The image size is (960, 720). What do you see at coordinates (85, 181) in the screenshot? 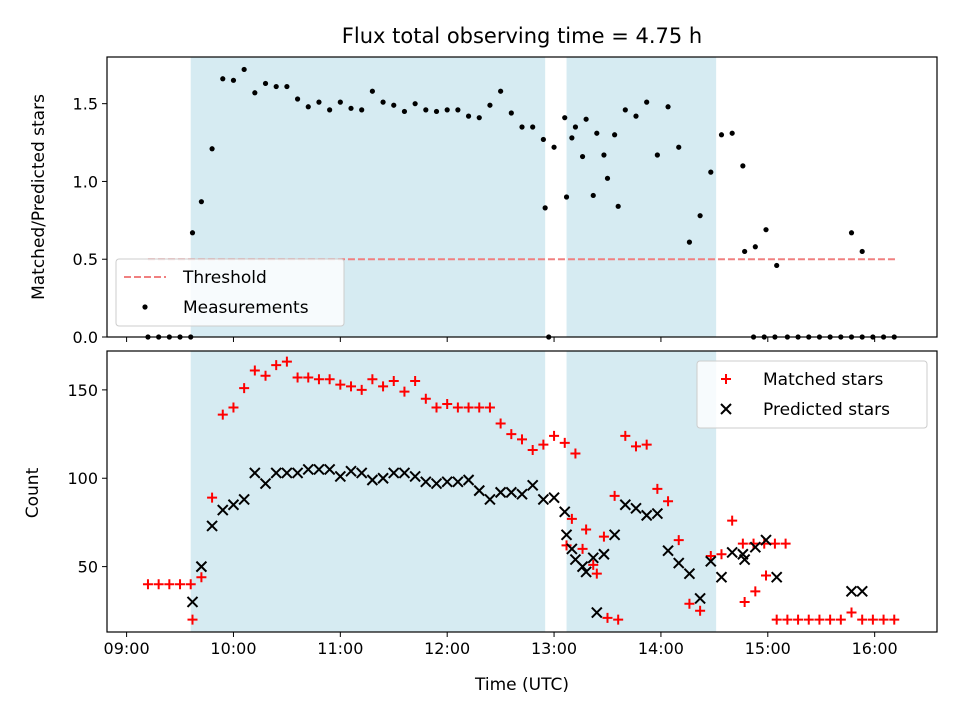
I see `y-tick-label: 1.0` at bounding box center [85, 181].